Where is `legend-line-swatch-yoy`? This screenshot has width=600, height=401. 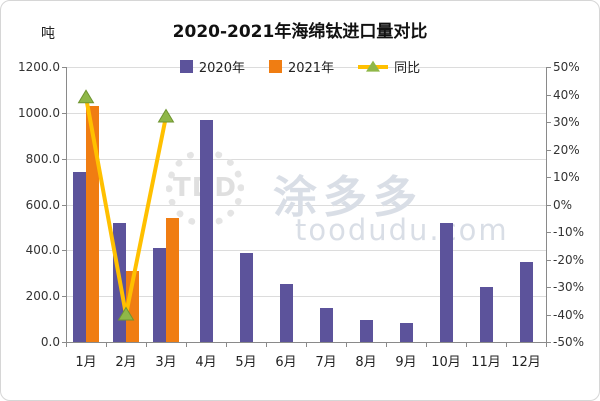 legend-line-swatch-yoy is located at coordinates (373, 66).